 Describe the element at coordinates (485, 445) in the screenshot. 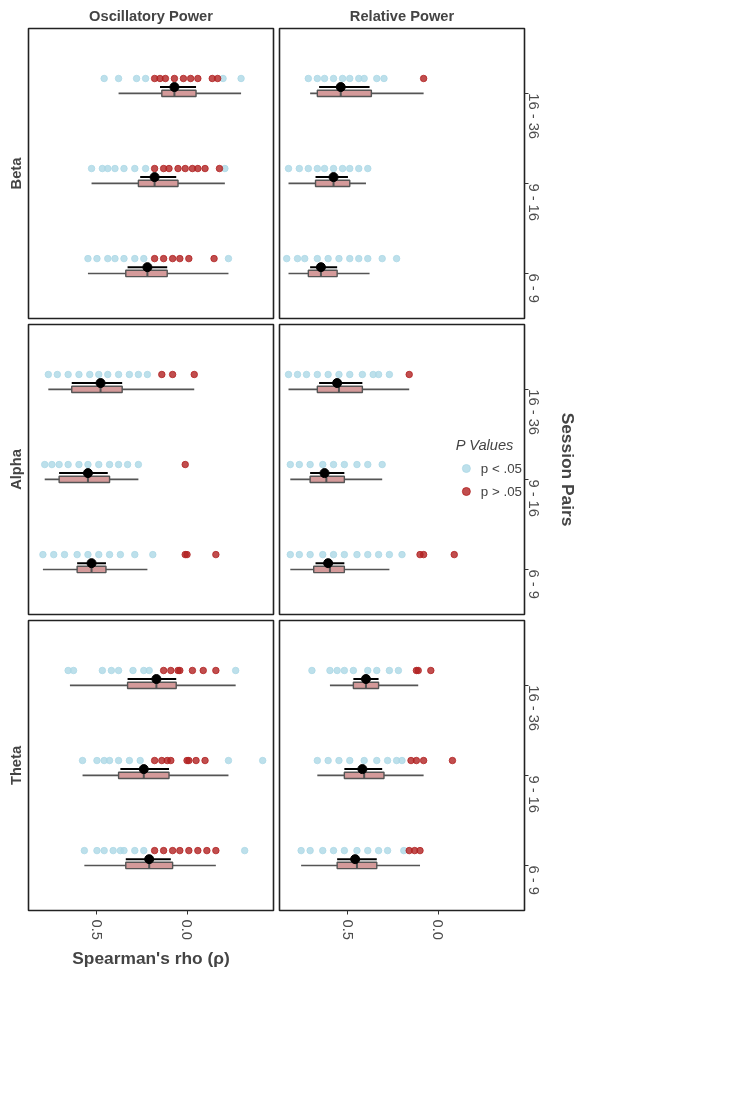

I see `legend-title: P Values` at that location.